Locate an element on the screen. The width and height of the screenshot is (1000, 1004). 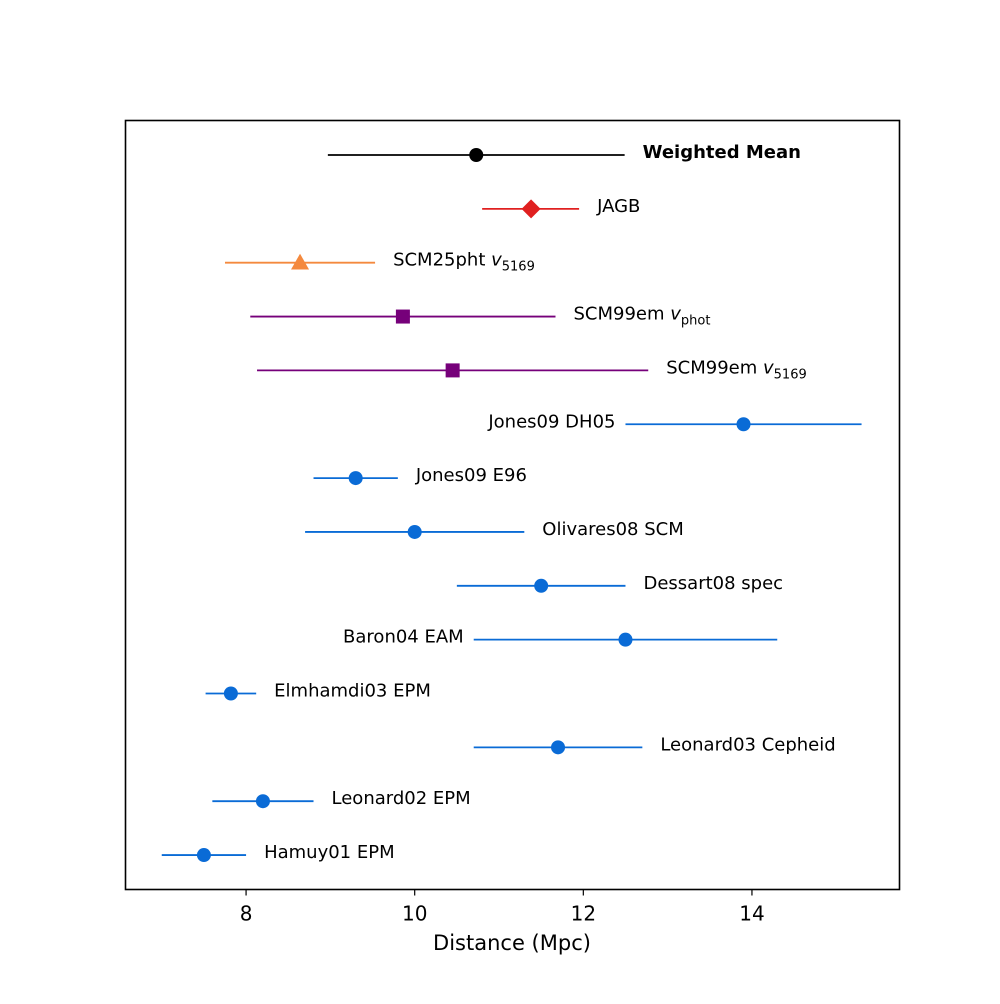
point-label: Leonard03 Cepheid is located at coordinates (747, 744).